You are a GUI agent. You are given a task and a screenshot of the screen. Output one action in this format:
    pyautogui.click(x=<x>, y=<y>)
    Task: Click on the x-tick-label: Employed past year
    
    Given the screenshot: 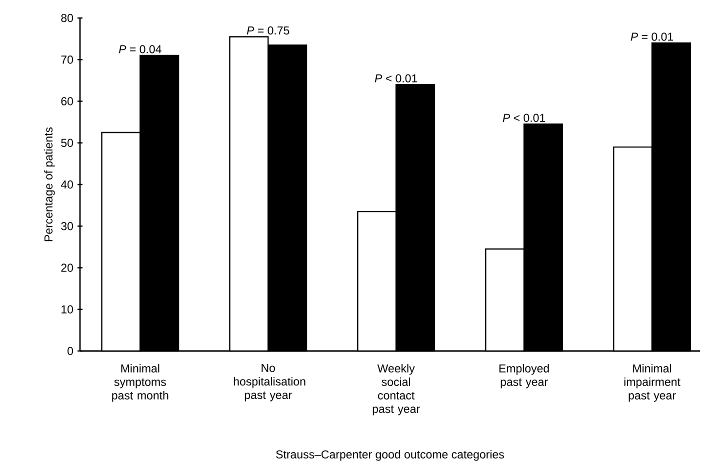 What is the action you would take?
    pyautogui.click(x=524, y=376)
    